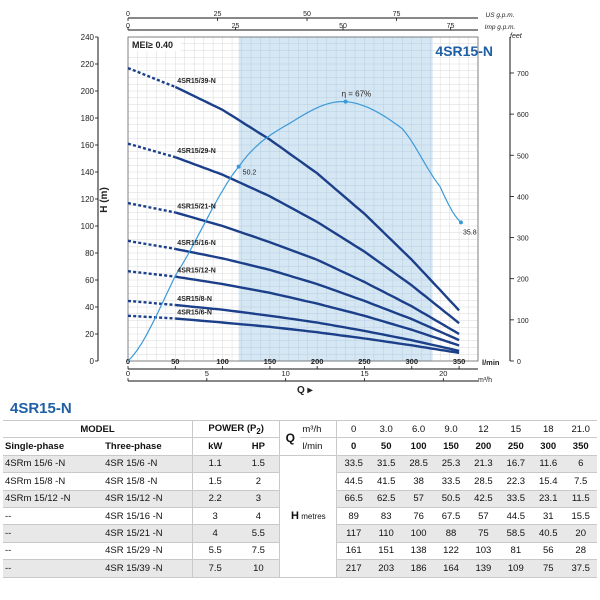 The width and height of the screenshot is (600, 600). Describe the element at coordinates (258, 446) in the screenshot. I see `hp-header: HP` at that location.